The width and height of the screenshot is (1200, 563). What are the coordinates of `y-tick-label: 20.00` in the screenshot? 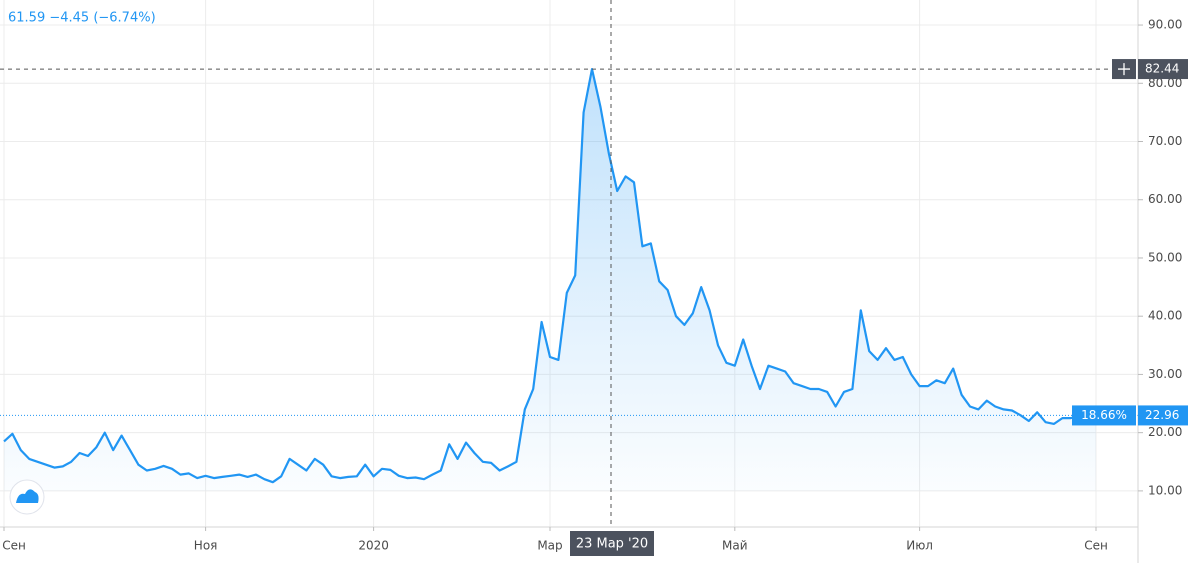 It's located at (1165, 432).